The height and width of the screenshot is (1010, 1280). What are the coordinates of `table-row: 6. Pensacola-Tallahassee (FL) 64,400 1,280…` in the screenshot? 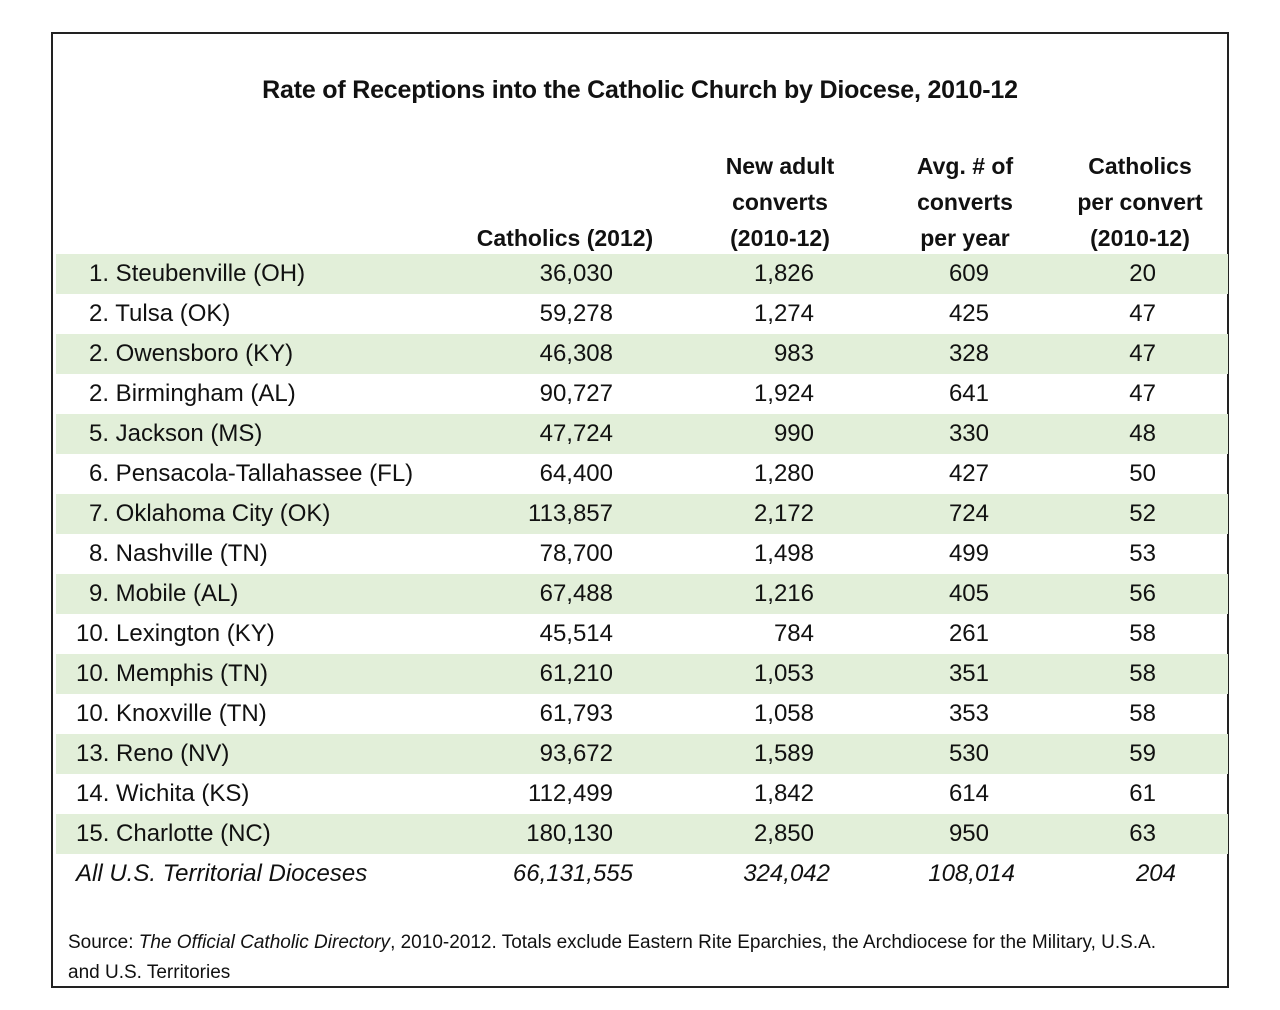 It's located at (642, 474).